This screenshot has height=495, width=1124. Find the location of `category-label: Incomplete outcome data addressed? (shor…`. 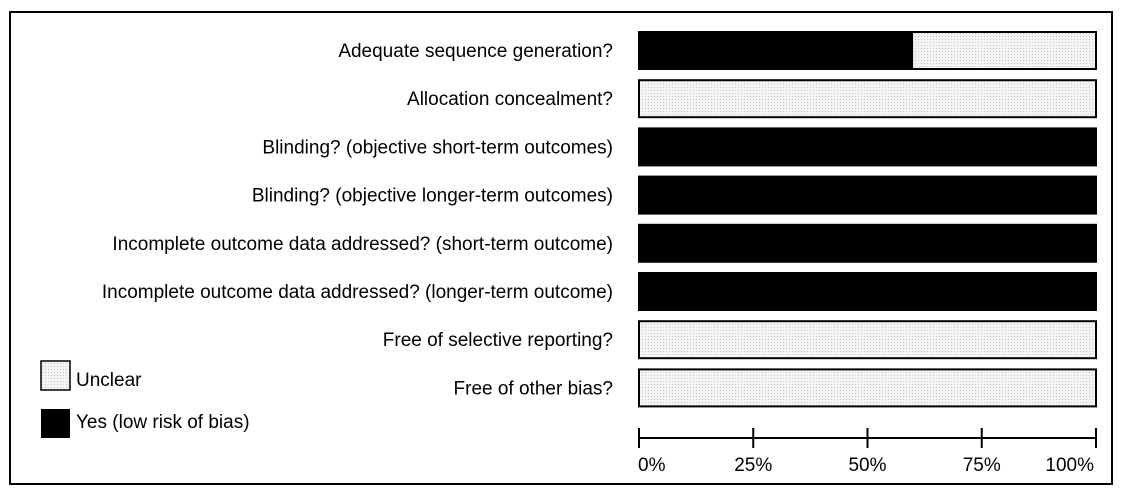

category-label: Incomplete outcome data addressed? (shor… is located at coordinates (362, 244).